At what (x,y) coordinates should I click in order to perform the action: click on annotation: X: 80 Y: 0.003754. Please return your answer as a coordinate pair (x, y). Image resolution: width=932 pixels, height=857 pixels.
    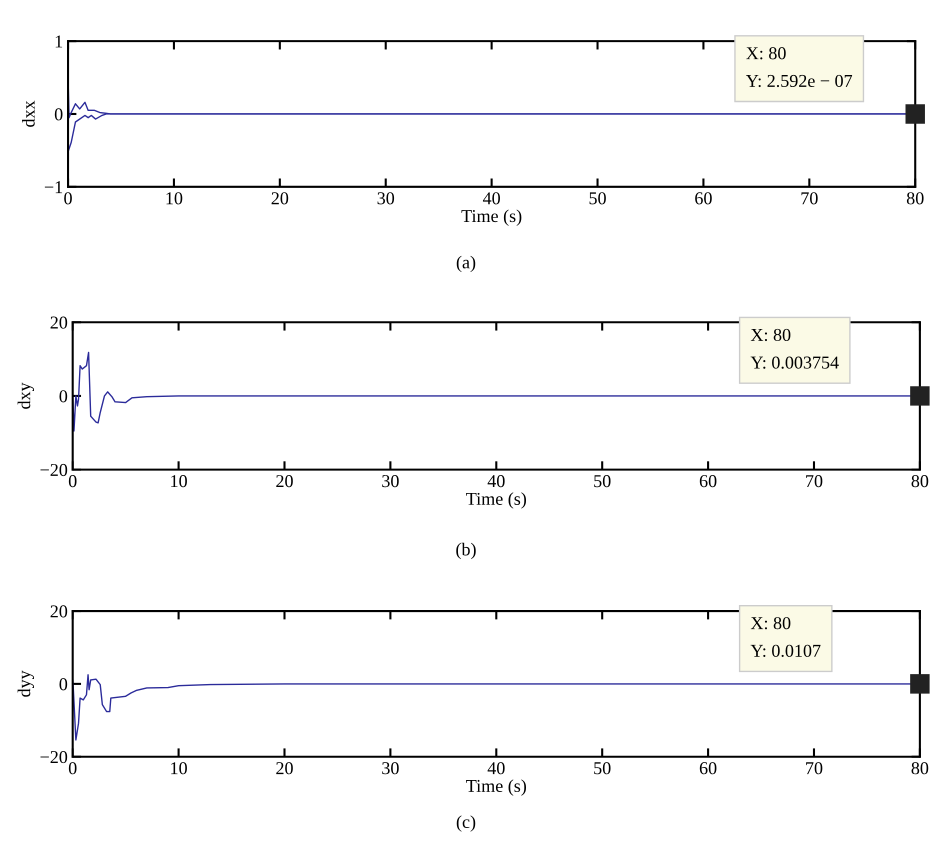
    Looking at the image, I should click on (794, 348).